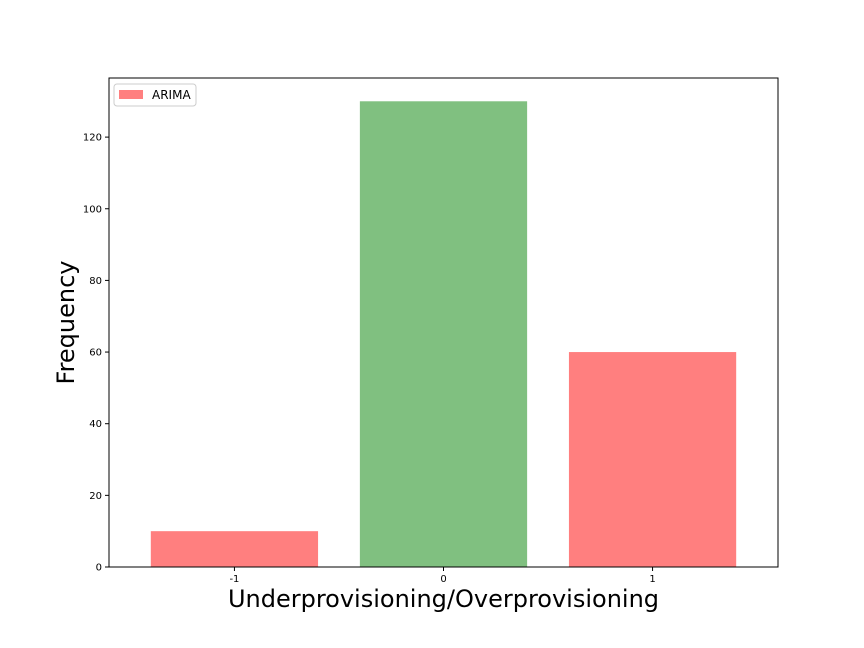 The image size is (864, 648). I want to click on legend-label-arima: ARIMA, so click(171, 95).